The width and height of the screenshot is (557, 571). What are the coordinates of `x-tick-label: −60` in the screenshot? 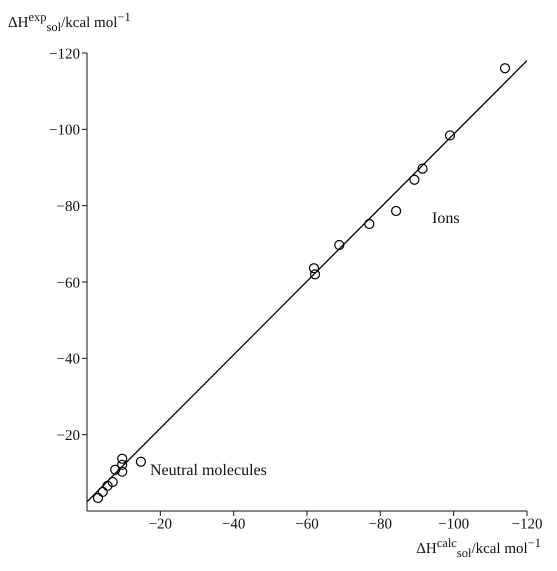 It's located at (307, 524).